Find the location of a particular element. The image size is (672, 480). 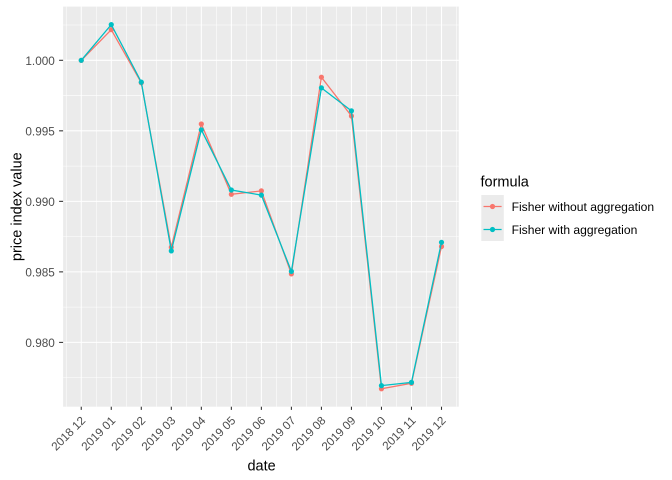

svg-text: Fisher without aggregation is located at coordinates (583, 207).